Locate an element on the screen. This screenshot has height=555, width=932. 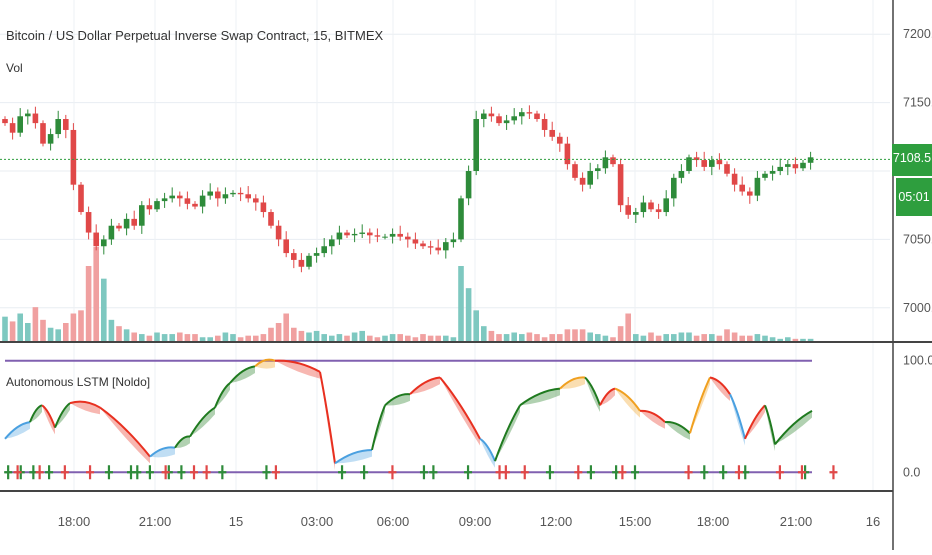
indicator-scale: 100.0 0.0 is located at coordinates (917, 417).